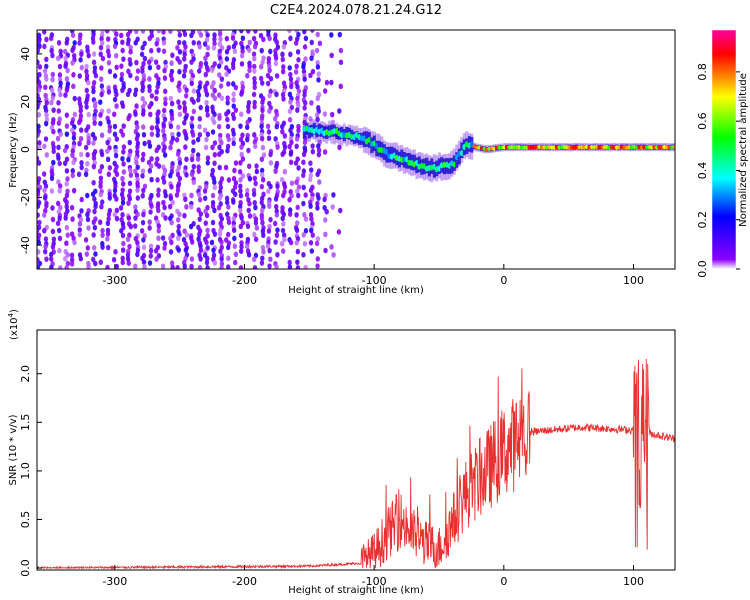 The image size is (750, 600). I want to click on colorbar-label: Normalized spectral amplitude, so click(743, 150).